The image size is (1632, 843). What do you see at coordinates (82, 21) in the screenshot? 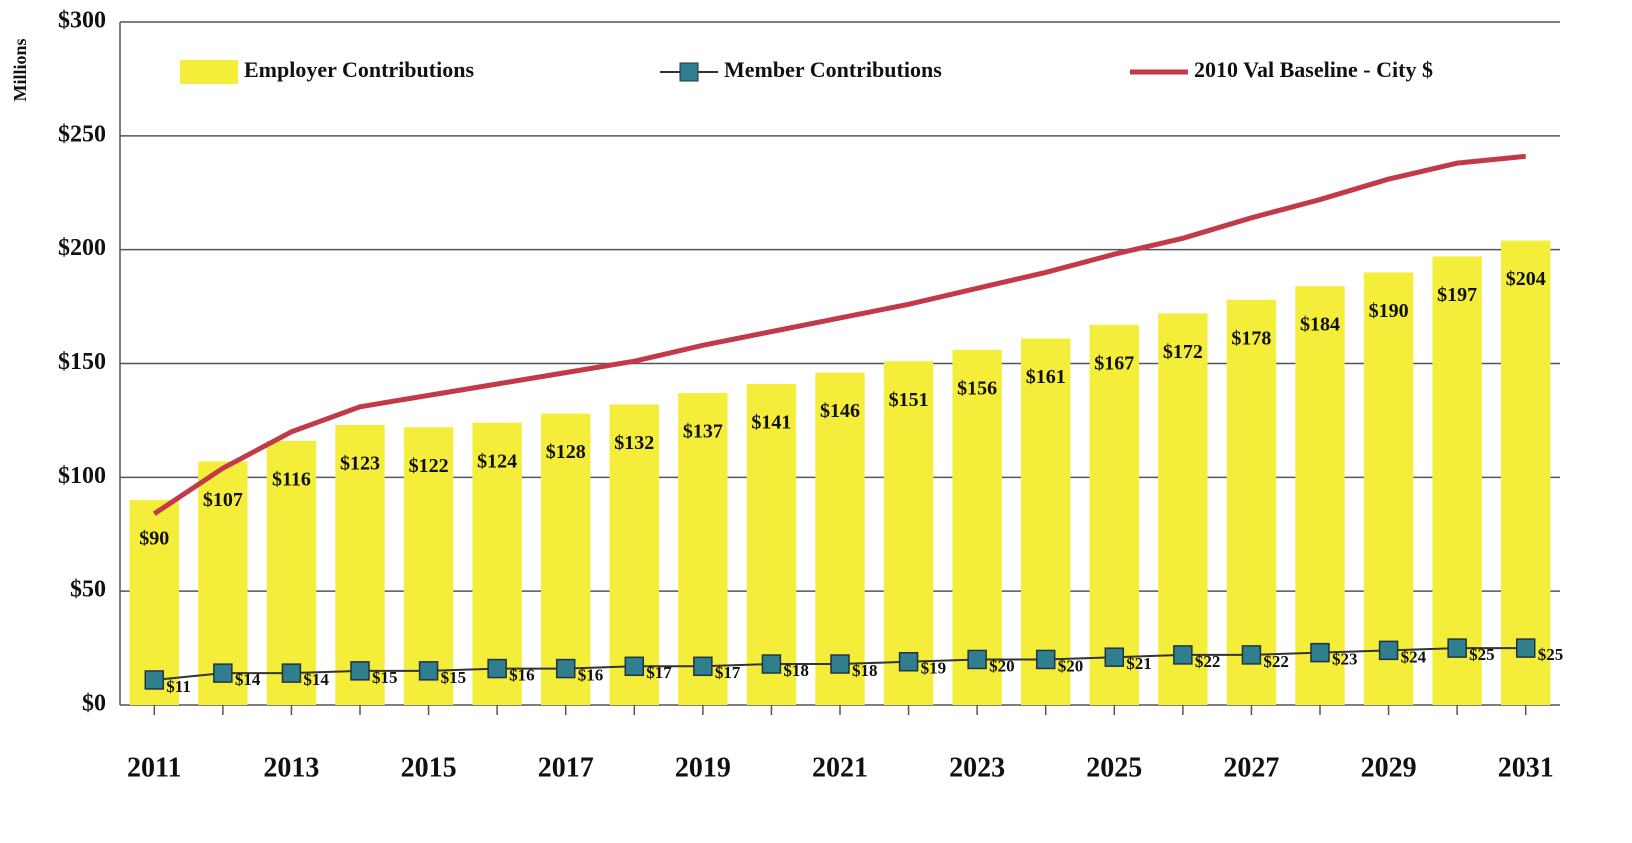
I see `y-tick-label: $300` at bounding box center [82, 21].